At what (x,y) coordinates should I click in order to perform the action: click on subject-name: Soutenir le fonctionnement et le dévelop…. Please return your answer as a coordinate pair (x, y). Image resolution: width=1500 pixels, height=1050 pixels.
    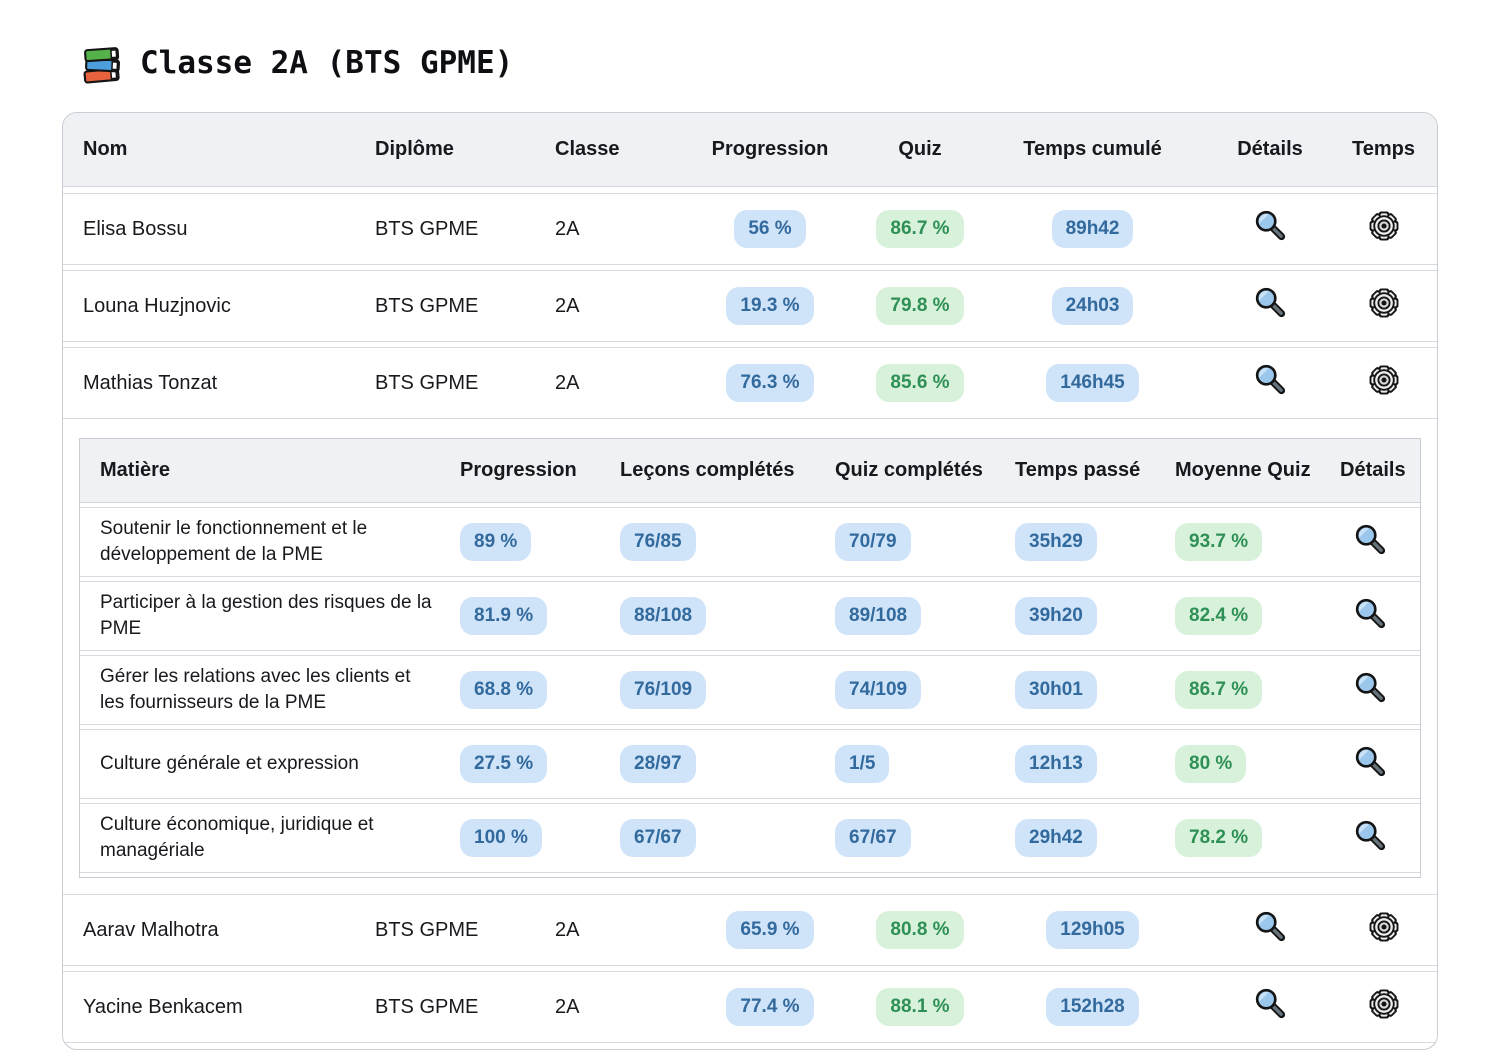
    Looking at the image, I should click on (234, 541).